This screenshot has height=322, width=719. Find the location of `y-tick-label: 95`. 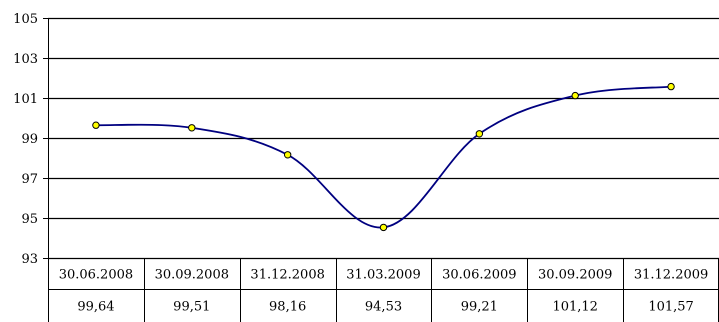

y-tick-label: 95 is located at coordinates (29, 219).